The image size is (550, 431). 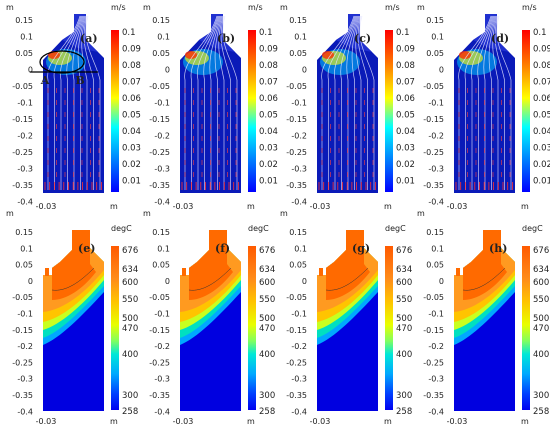 I want to click on colorbar-unit: m/s, so click(x=529, y=7).